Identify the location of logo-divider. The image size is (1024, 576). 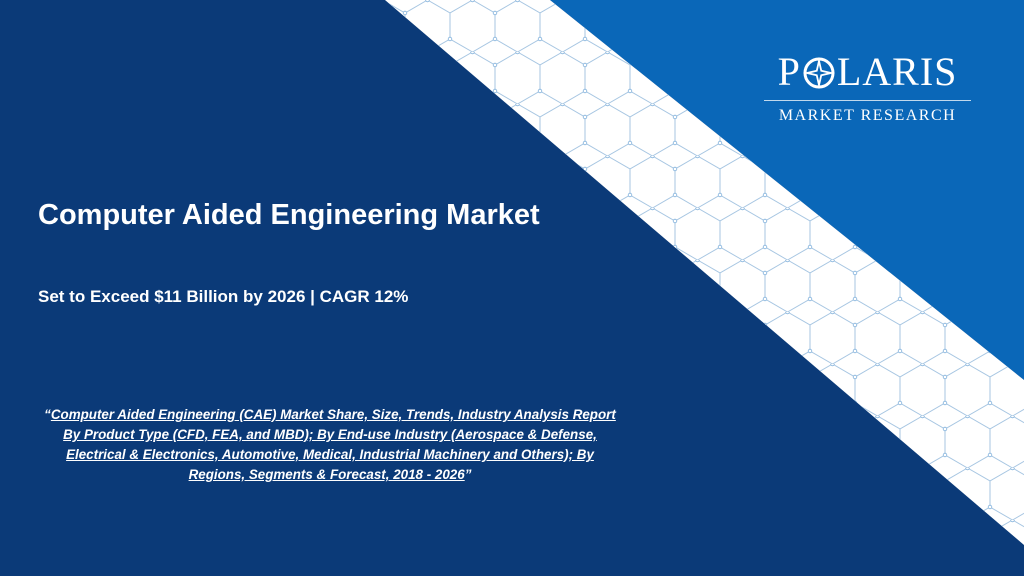
(867, 100).